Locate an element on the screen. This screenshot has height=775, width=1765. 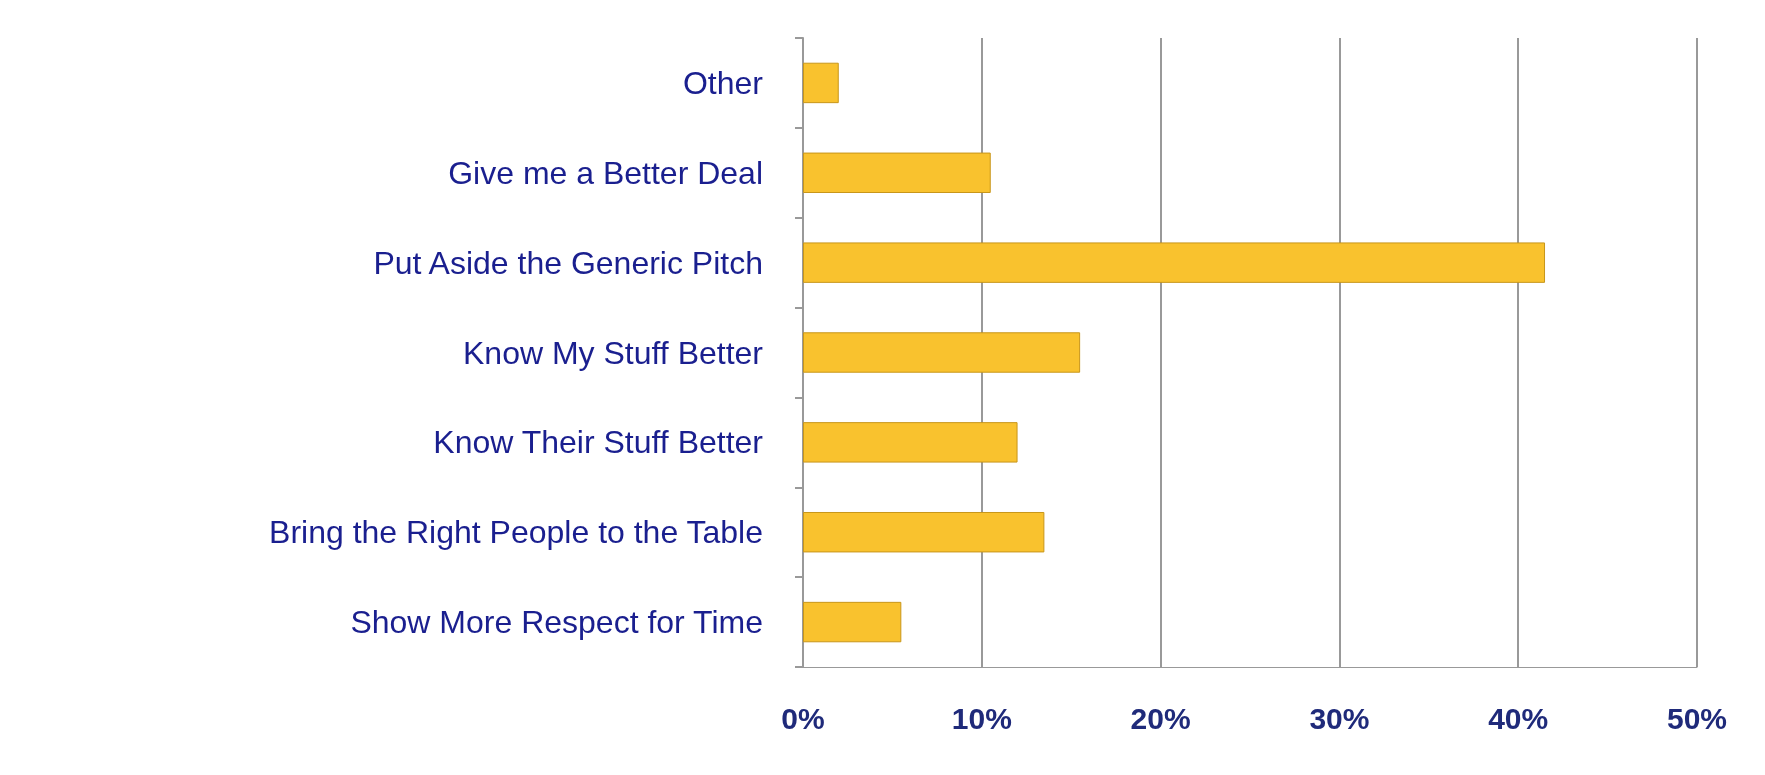
x-tick-label: 0% is located at coordinates (803, 718).